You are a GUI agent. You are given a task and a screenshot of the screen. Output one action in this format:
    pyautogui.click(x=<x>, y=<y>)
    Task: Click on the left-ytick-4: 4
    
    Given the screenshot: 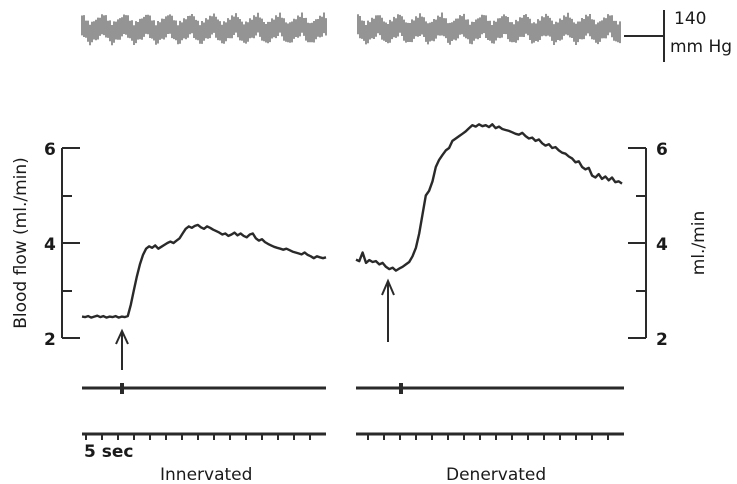 What is the action you would take?
    pyautogui.click(x=50, y=245)
    